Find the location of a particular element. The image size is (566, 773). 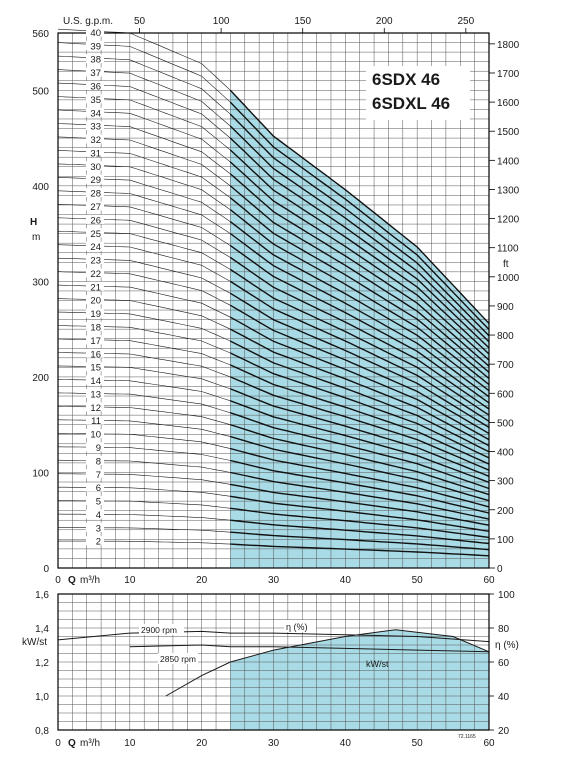

stage-label-32: 32 is located at coordinates (95, 140).